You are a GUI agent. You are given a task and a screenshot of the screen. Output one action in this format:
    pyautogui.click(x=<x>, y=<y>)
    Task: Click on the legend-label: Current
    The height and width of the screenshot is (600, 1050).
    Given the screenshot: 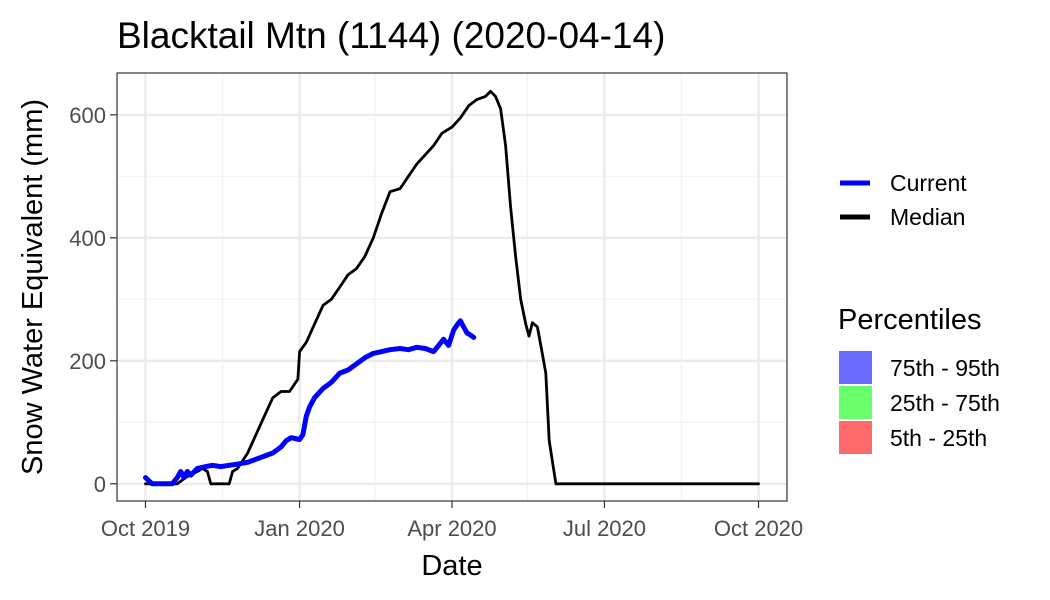 What is the action you would take?
    pyautogui.click(x=928, y=183)
    